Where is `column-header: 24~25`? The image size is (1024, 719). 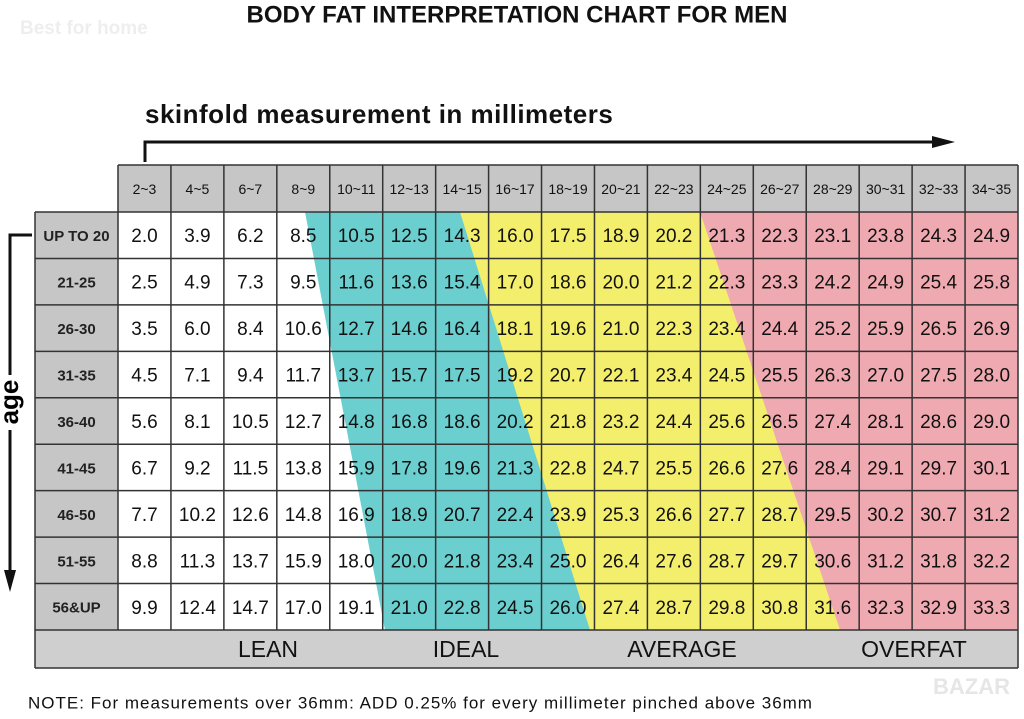 column-header: 24~25 is located at coordinates (727, 189).